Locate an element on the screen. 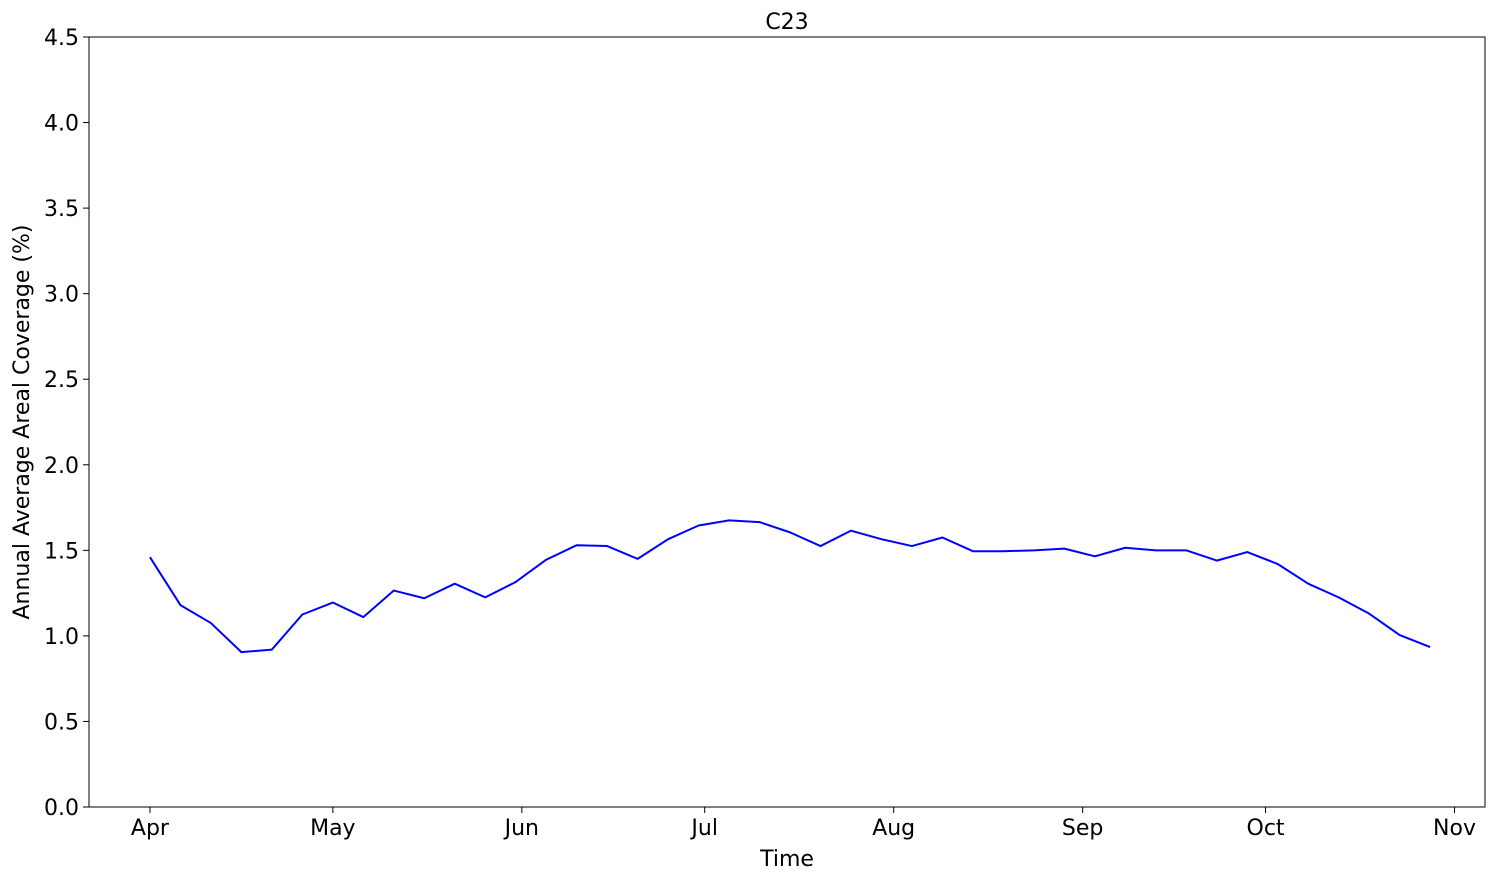 The width and height of the screenshot is (1494, 880). y-tick-label: 3.0 is located at coordinates (61, 295).